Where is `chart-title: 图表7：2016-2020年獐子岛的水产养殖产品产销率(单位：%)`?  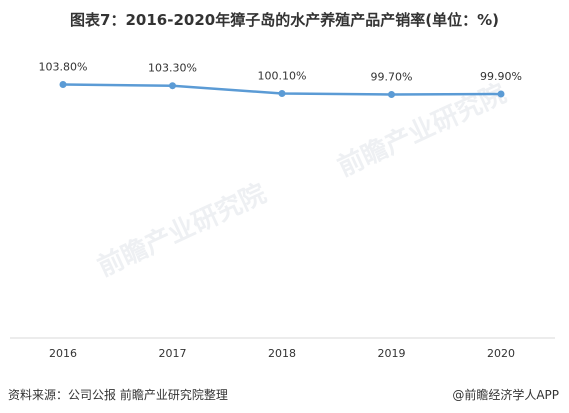
chart-title: 图表7：2016-2020年獐子岛的水产养殖产品产销率(单位：%) is located at coordinates (284, 20).